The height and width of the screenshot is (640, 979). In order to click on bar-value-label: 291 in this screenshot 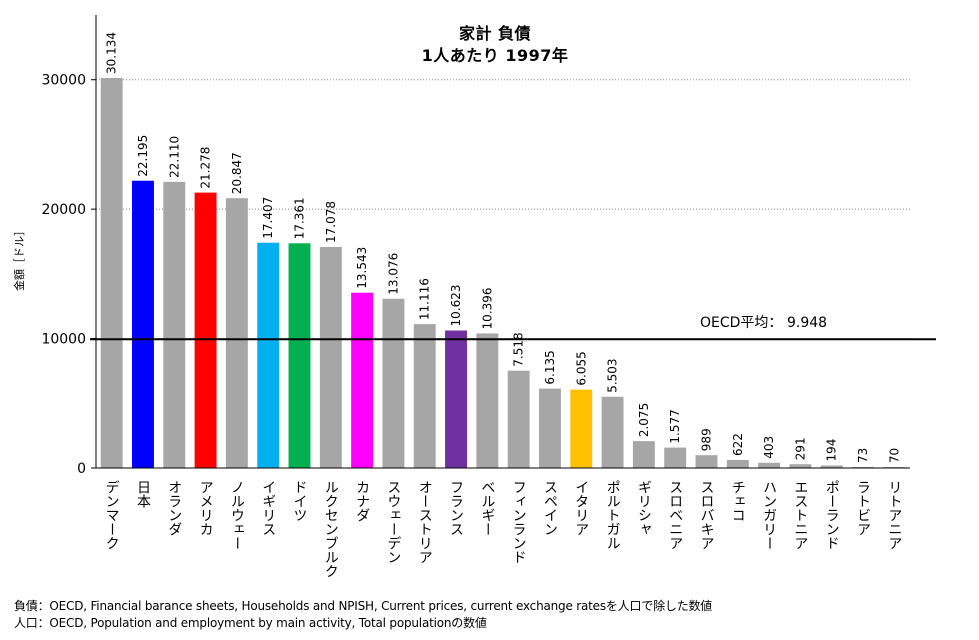, I will do `click(800, 448)`.